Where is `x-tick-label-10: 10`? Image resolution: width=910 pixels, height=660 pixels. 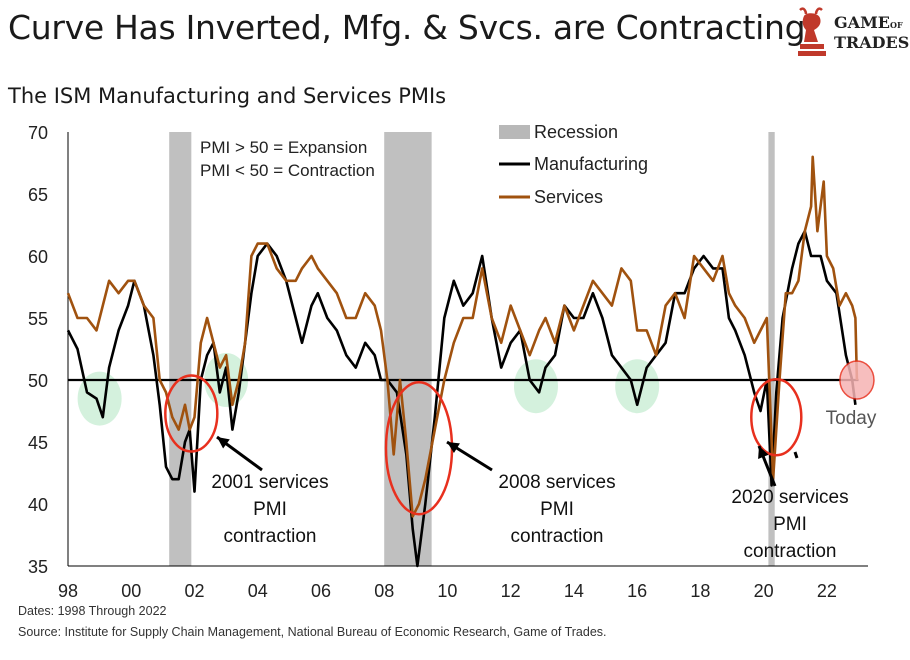
x-tick-label-10: 10 is located at coordinates (447, 591).